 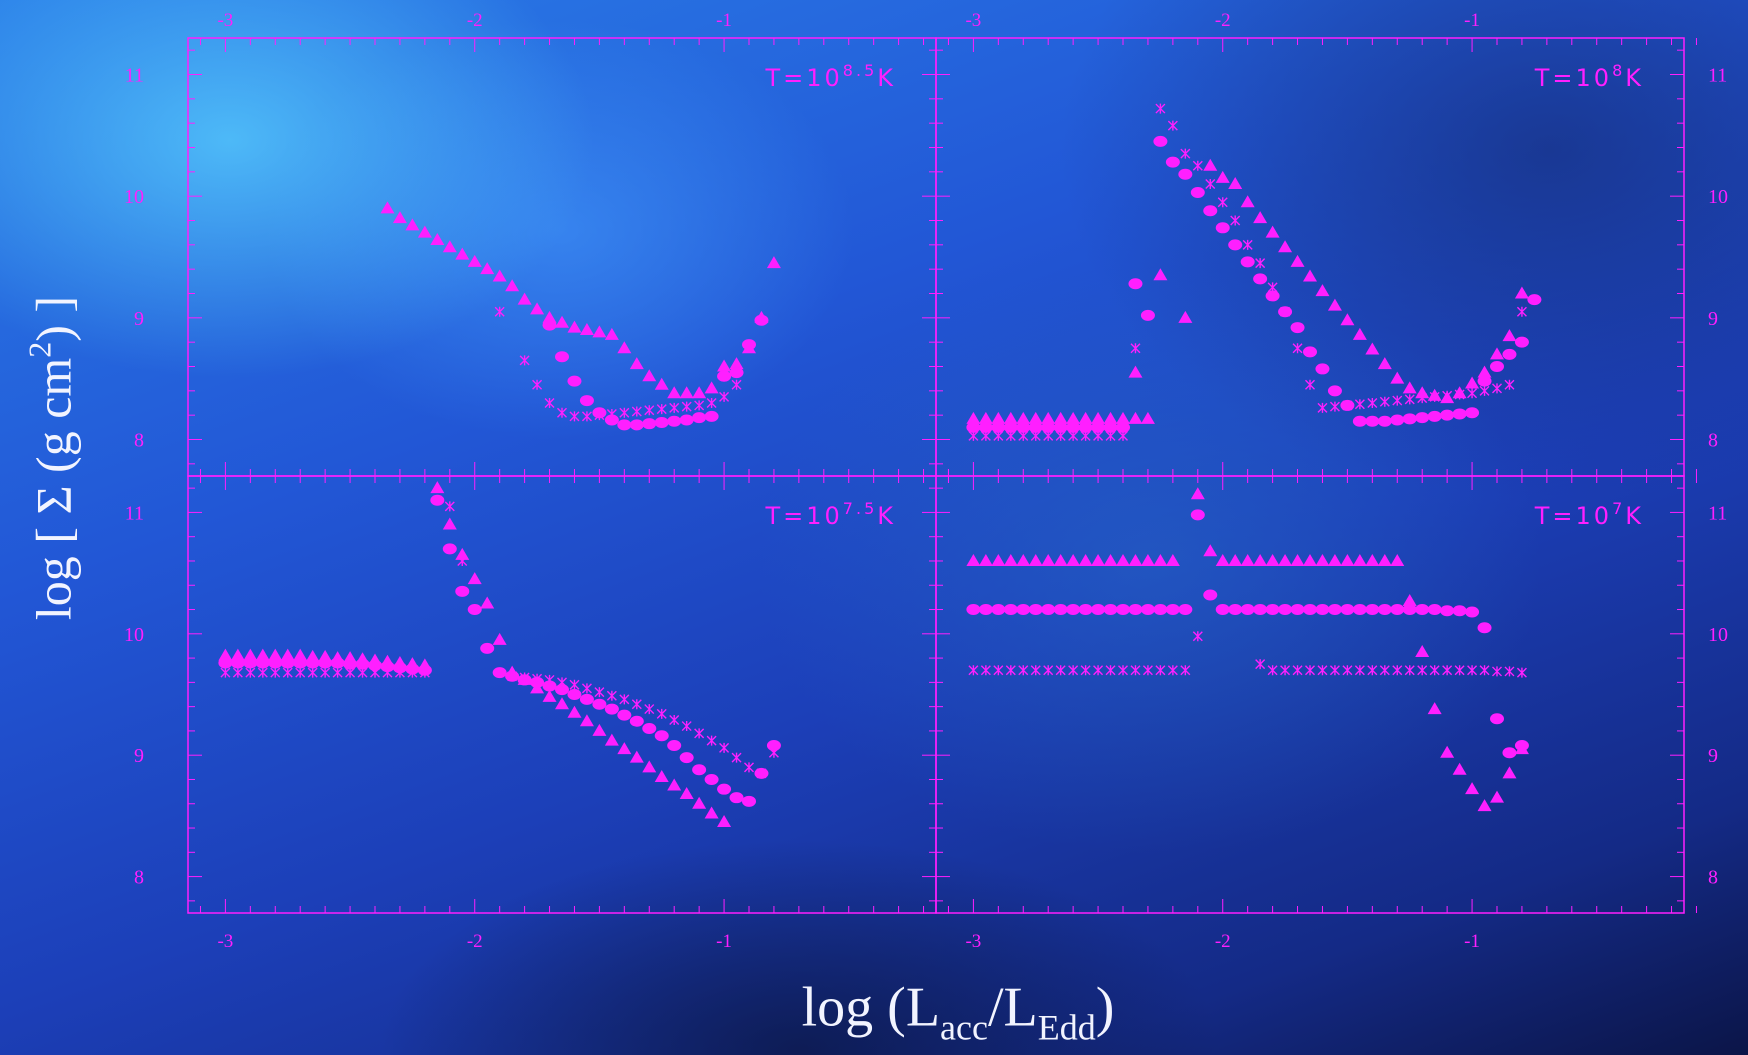 What do you see at coordinates (134, 197) in the screenshot?
I see `y-tick-label: 10` at bounding box center [134, 197].